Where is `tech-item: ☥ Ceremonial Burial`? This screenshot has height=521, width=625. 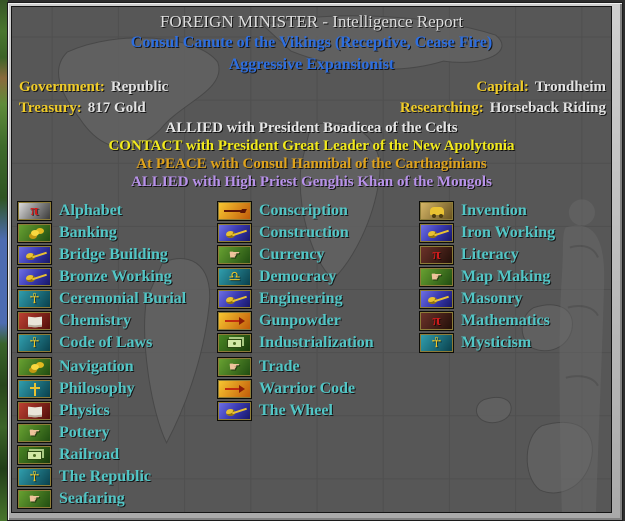 tech-item: ☥ Ceremonial Burial is located at coordinates (101, 299).